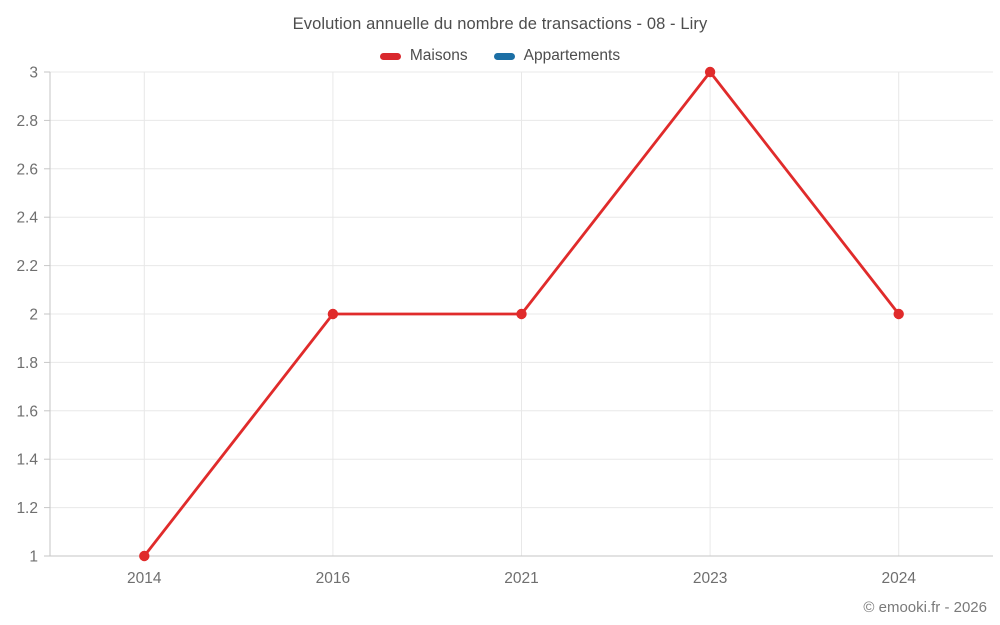 This screenshot has height=625, width=1000. What do you see at coordinates (27, 363) in the screenshot?
I see `y-tick-label: 1.8` at bounding box center [27, 363].